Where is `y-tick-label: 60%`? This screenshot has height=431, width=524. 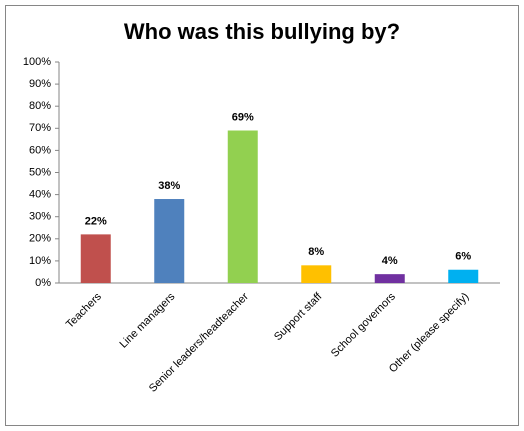 y-tick-label: 60% is located at coordinates (40, 150).